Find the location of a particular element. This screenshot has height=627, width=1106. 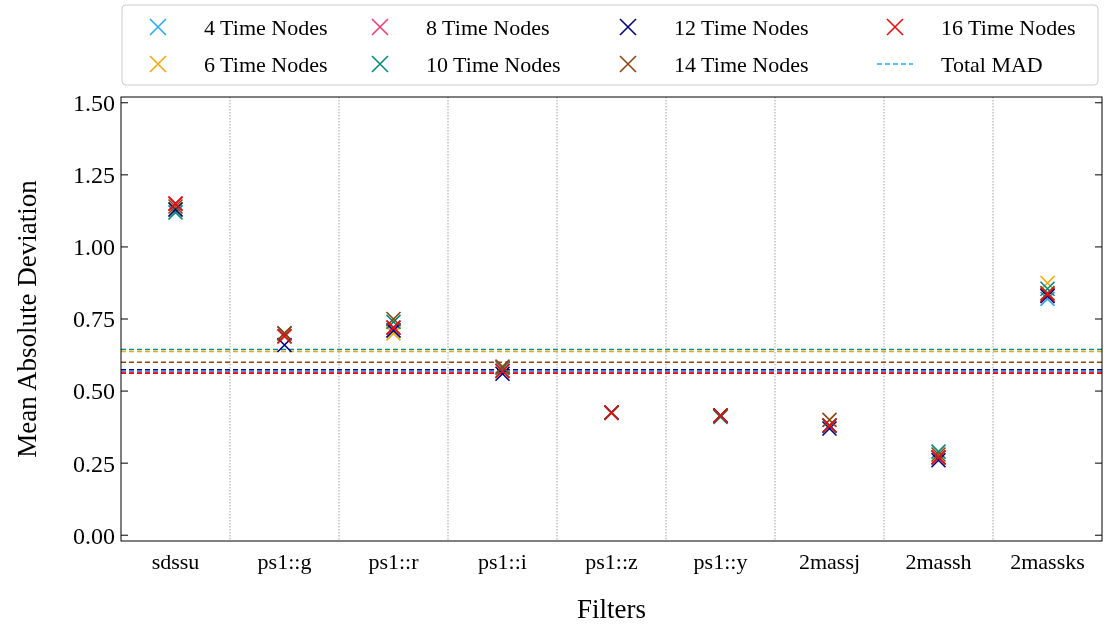

y-tick-label: 0.50 is located at coordinates (94, 391).